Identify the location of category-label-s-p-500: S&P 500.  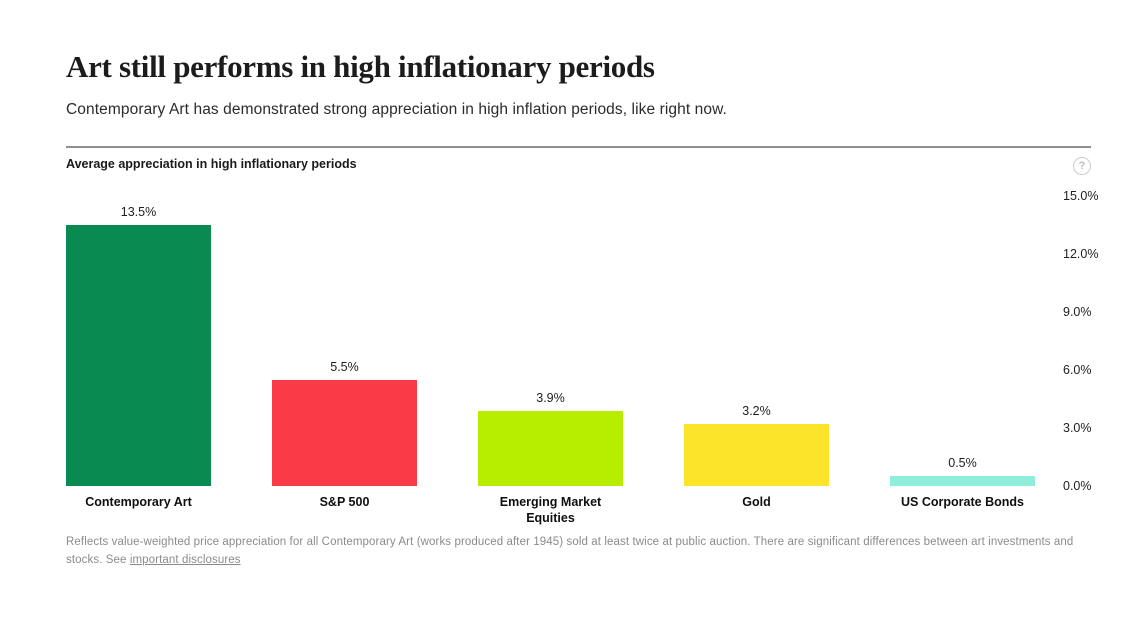
(344, 502).